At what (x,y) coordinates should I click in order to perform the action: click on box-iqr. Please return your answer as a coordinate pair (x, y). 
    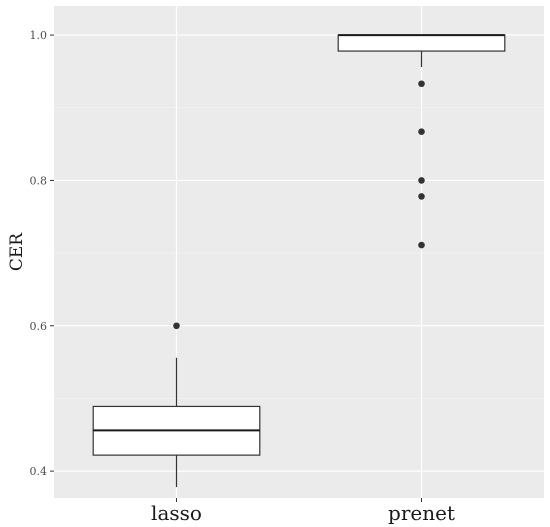
    Looking at the image, I should click on (421, 43).